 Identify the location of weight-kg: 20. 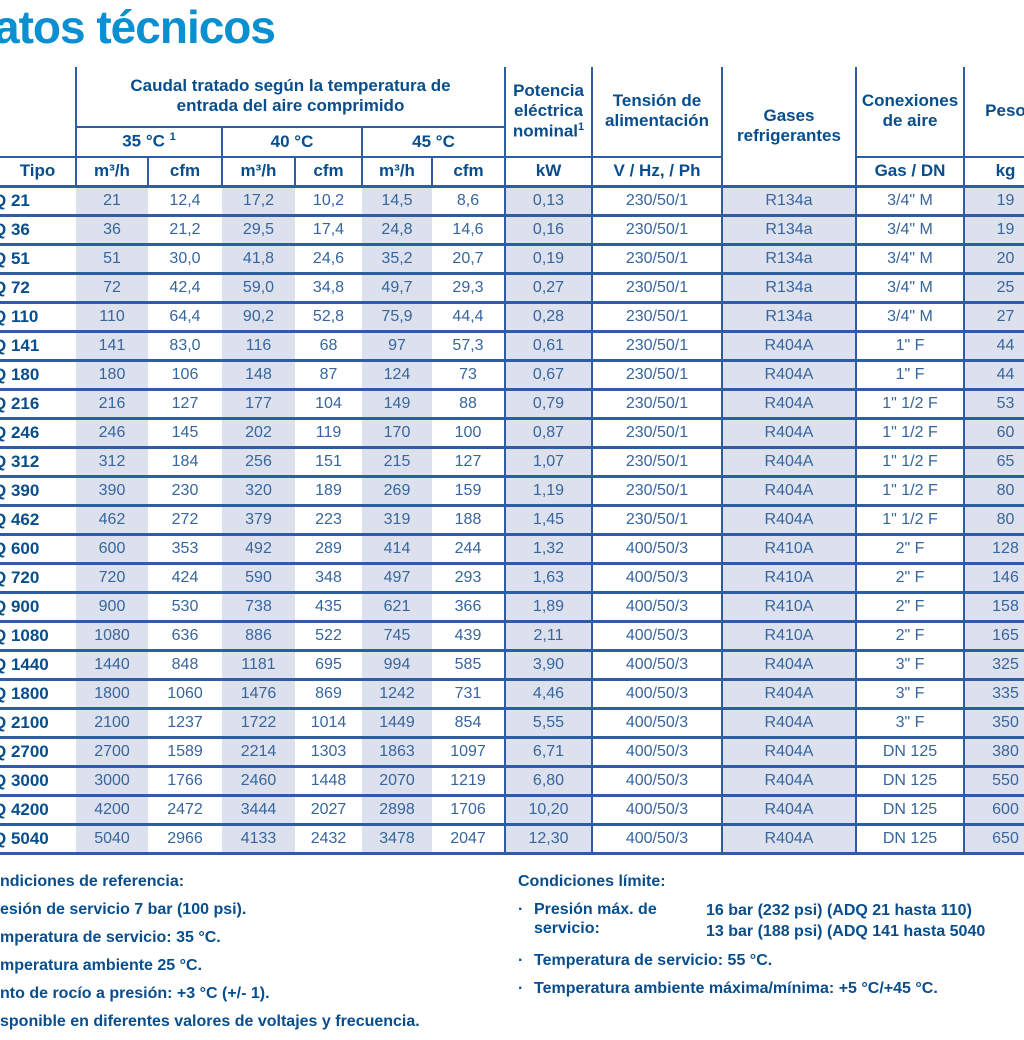
(993, 259).